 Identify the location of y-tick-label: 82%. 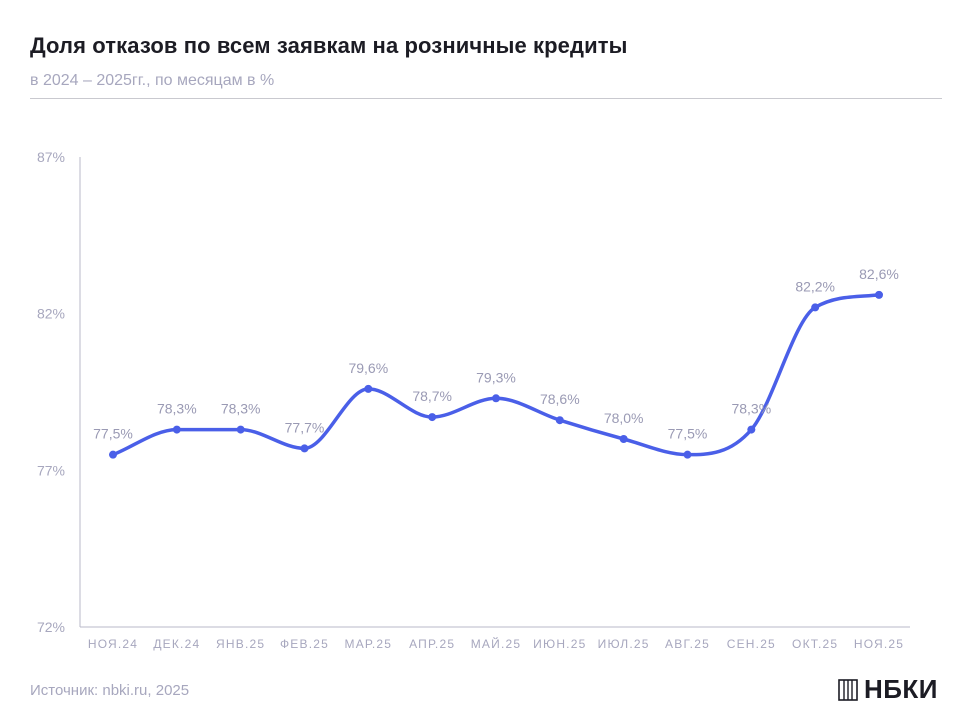
(51, 314).